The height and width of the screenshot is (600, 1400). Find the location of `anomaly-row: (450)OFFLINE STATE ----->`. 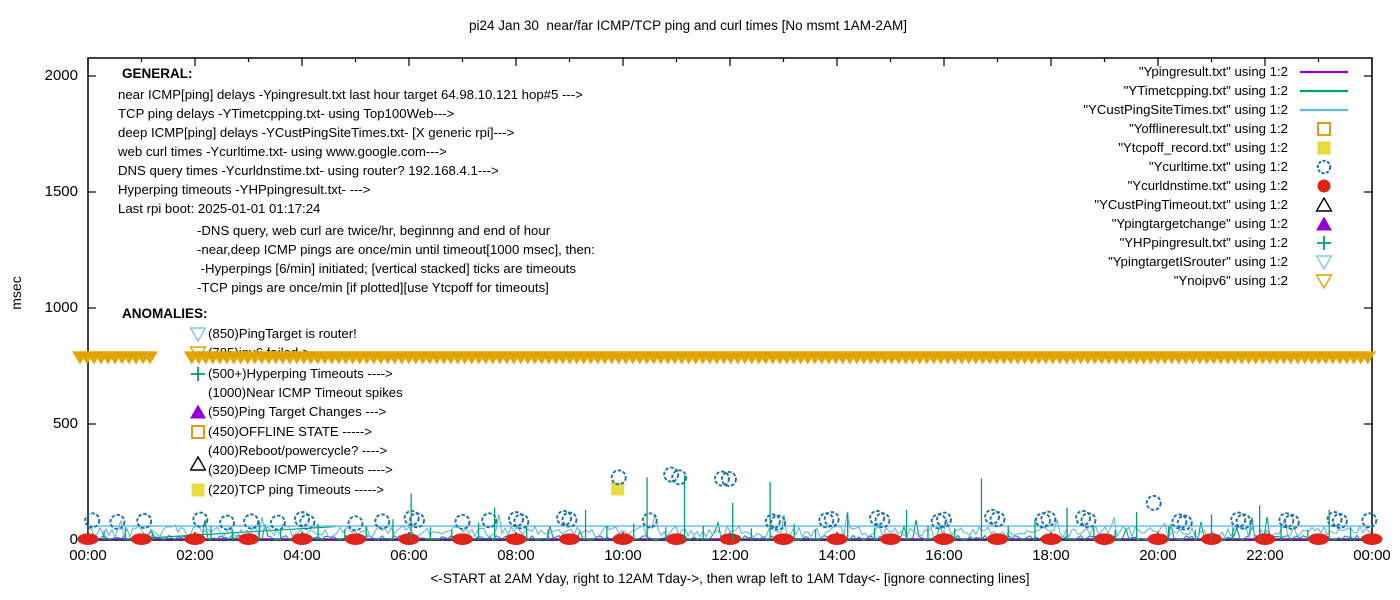

anomaly-row: (450)OFFLINE STATE -----> is located at coordinates (260, 432).